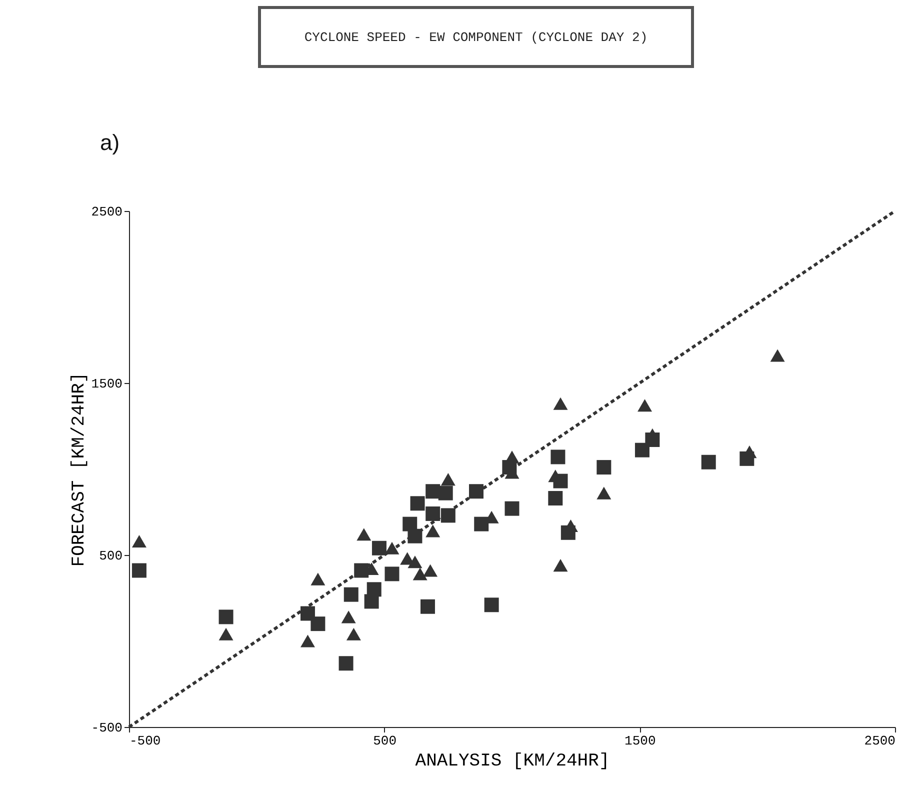  I want to click on y-axis-title: FORECAST [KM/24HR], so click(79, 469).